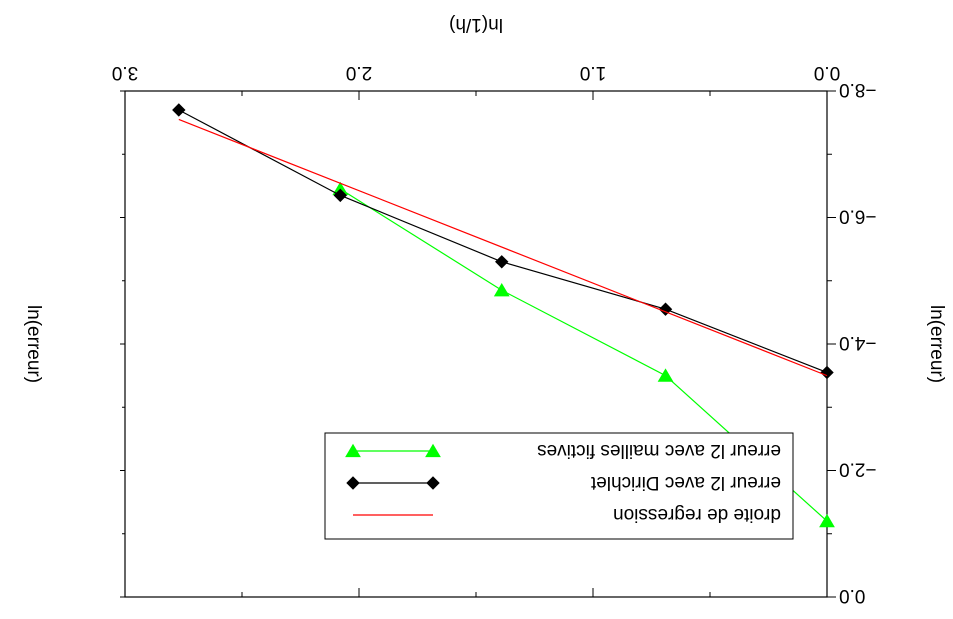  Describe the element at coordinates (858, 342) in the screenshot. I see `y-tick-label: −4.0` at that location.